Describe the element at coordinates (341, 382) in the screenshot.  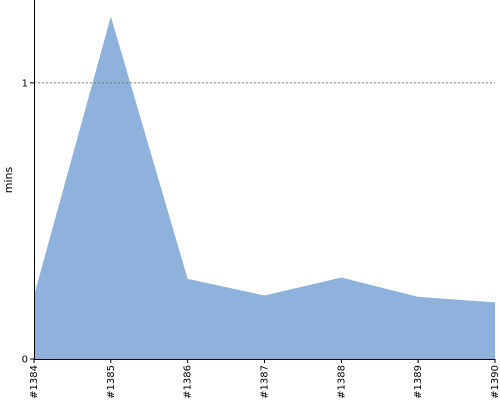
I see `x-tick-label: #1388` at that location.